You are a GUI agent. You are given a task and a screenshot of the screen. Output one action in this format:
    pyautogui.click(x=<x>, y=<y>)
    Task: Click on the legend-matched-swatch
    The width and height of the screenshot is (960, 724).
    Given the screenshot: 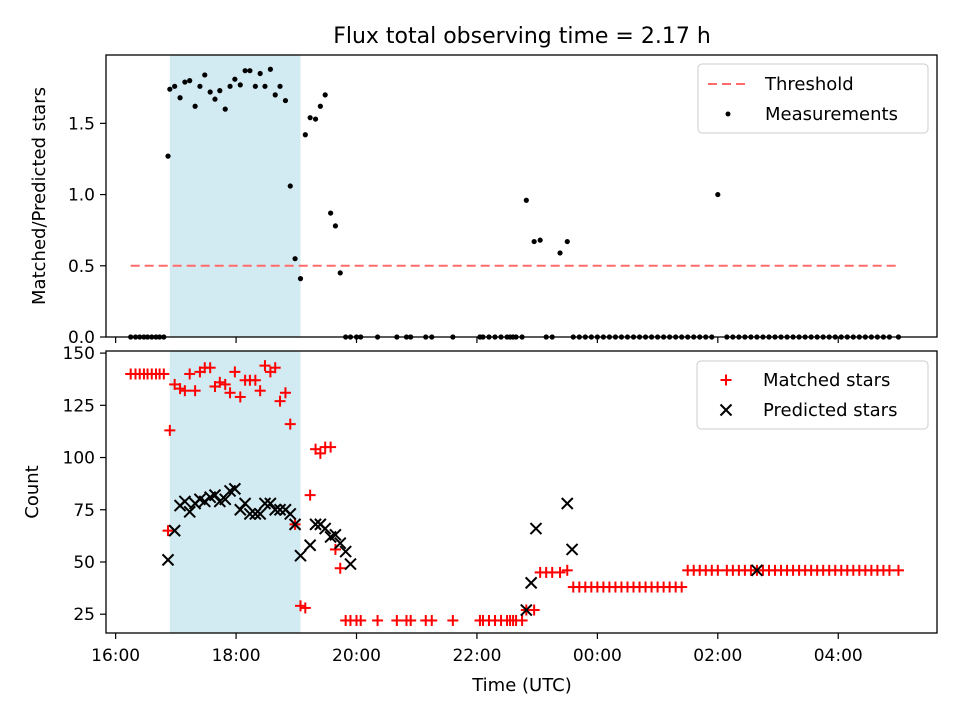 What is the action you would take?
    pyautogui.click(x=726, y=380)
    